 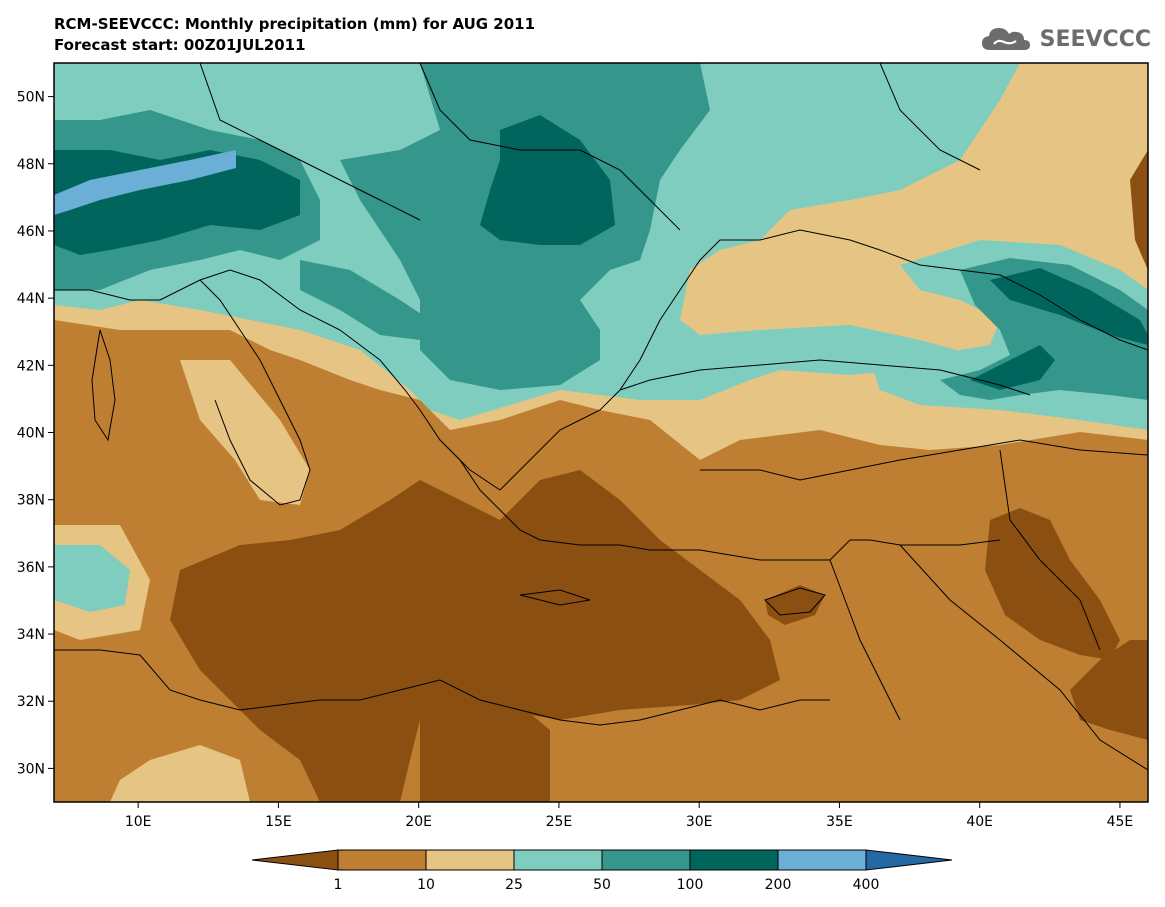 What do you see at coordinates (426, 885) in the screenshot?
I see `colorbar-threshold-label: 10` at bounding box center [426, 885].